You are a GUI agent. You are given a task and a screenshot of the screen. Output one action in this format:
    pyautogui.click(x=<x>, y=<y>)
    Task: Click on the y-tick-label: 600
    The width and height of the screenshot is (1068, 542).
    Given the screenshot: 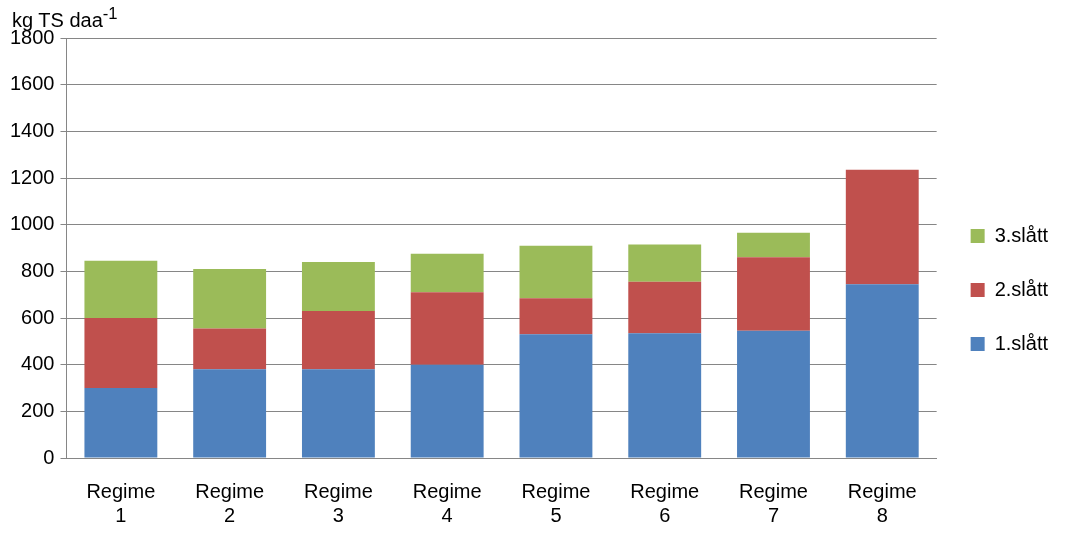 What is the action you would take?
    pyautogui.click(x=38, y=316)
    